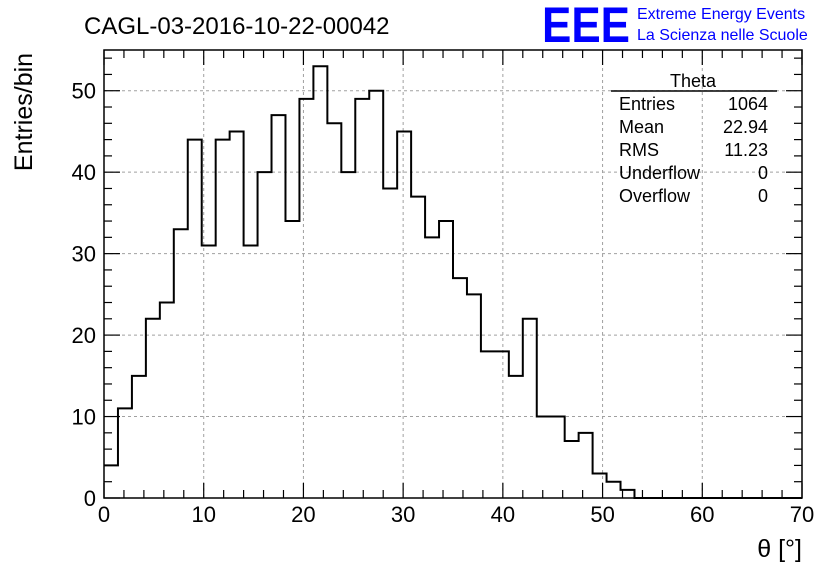  What do you see at coordinates (84, 295) in the screenshot?
I see `y-tick-labels: 0 10 20 30 40 50` at bounding box center [84, 295].